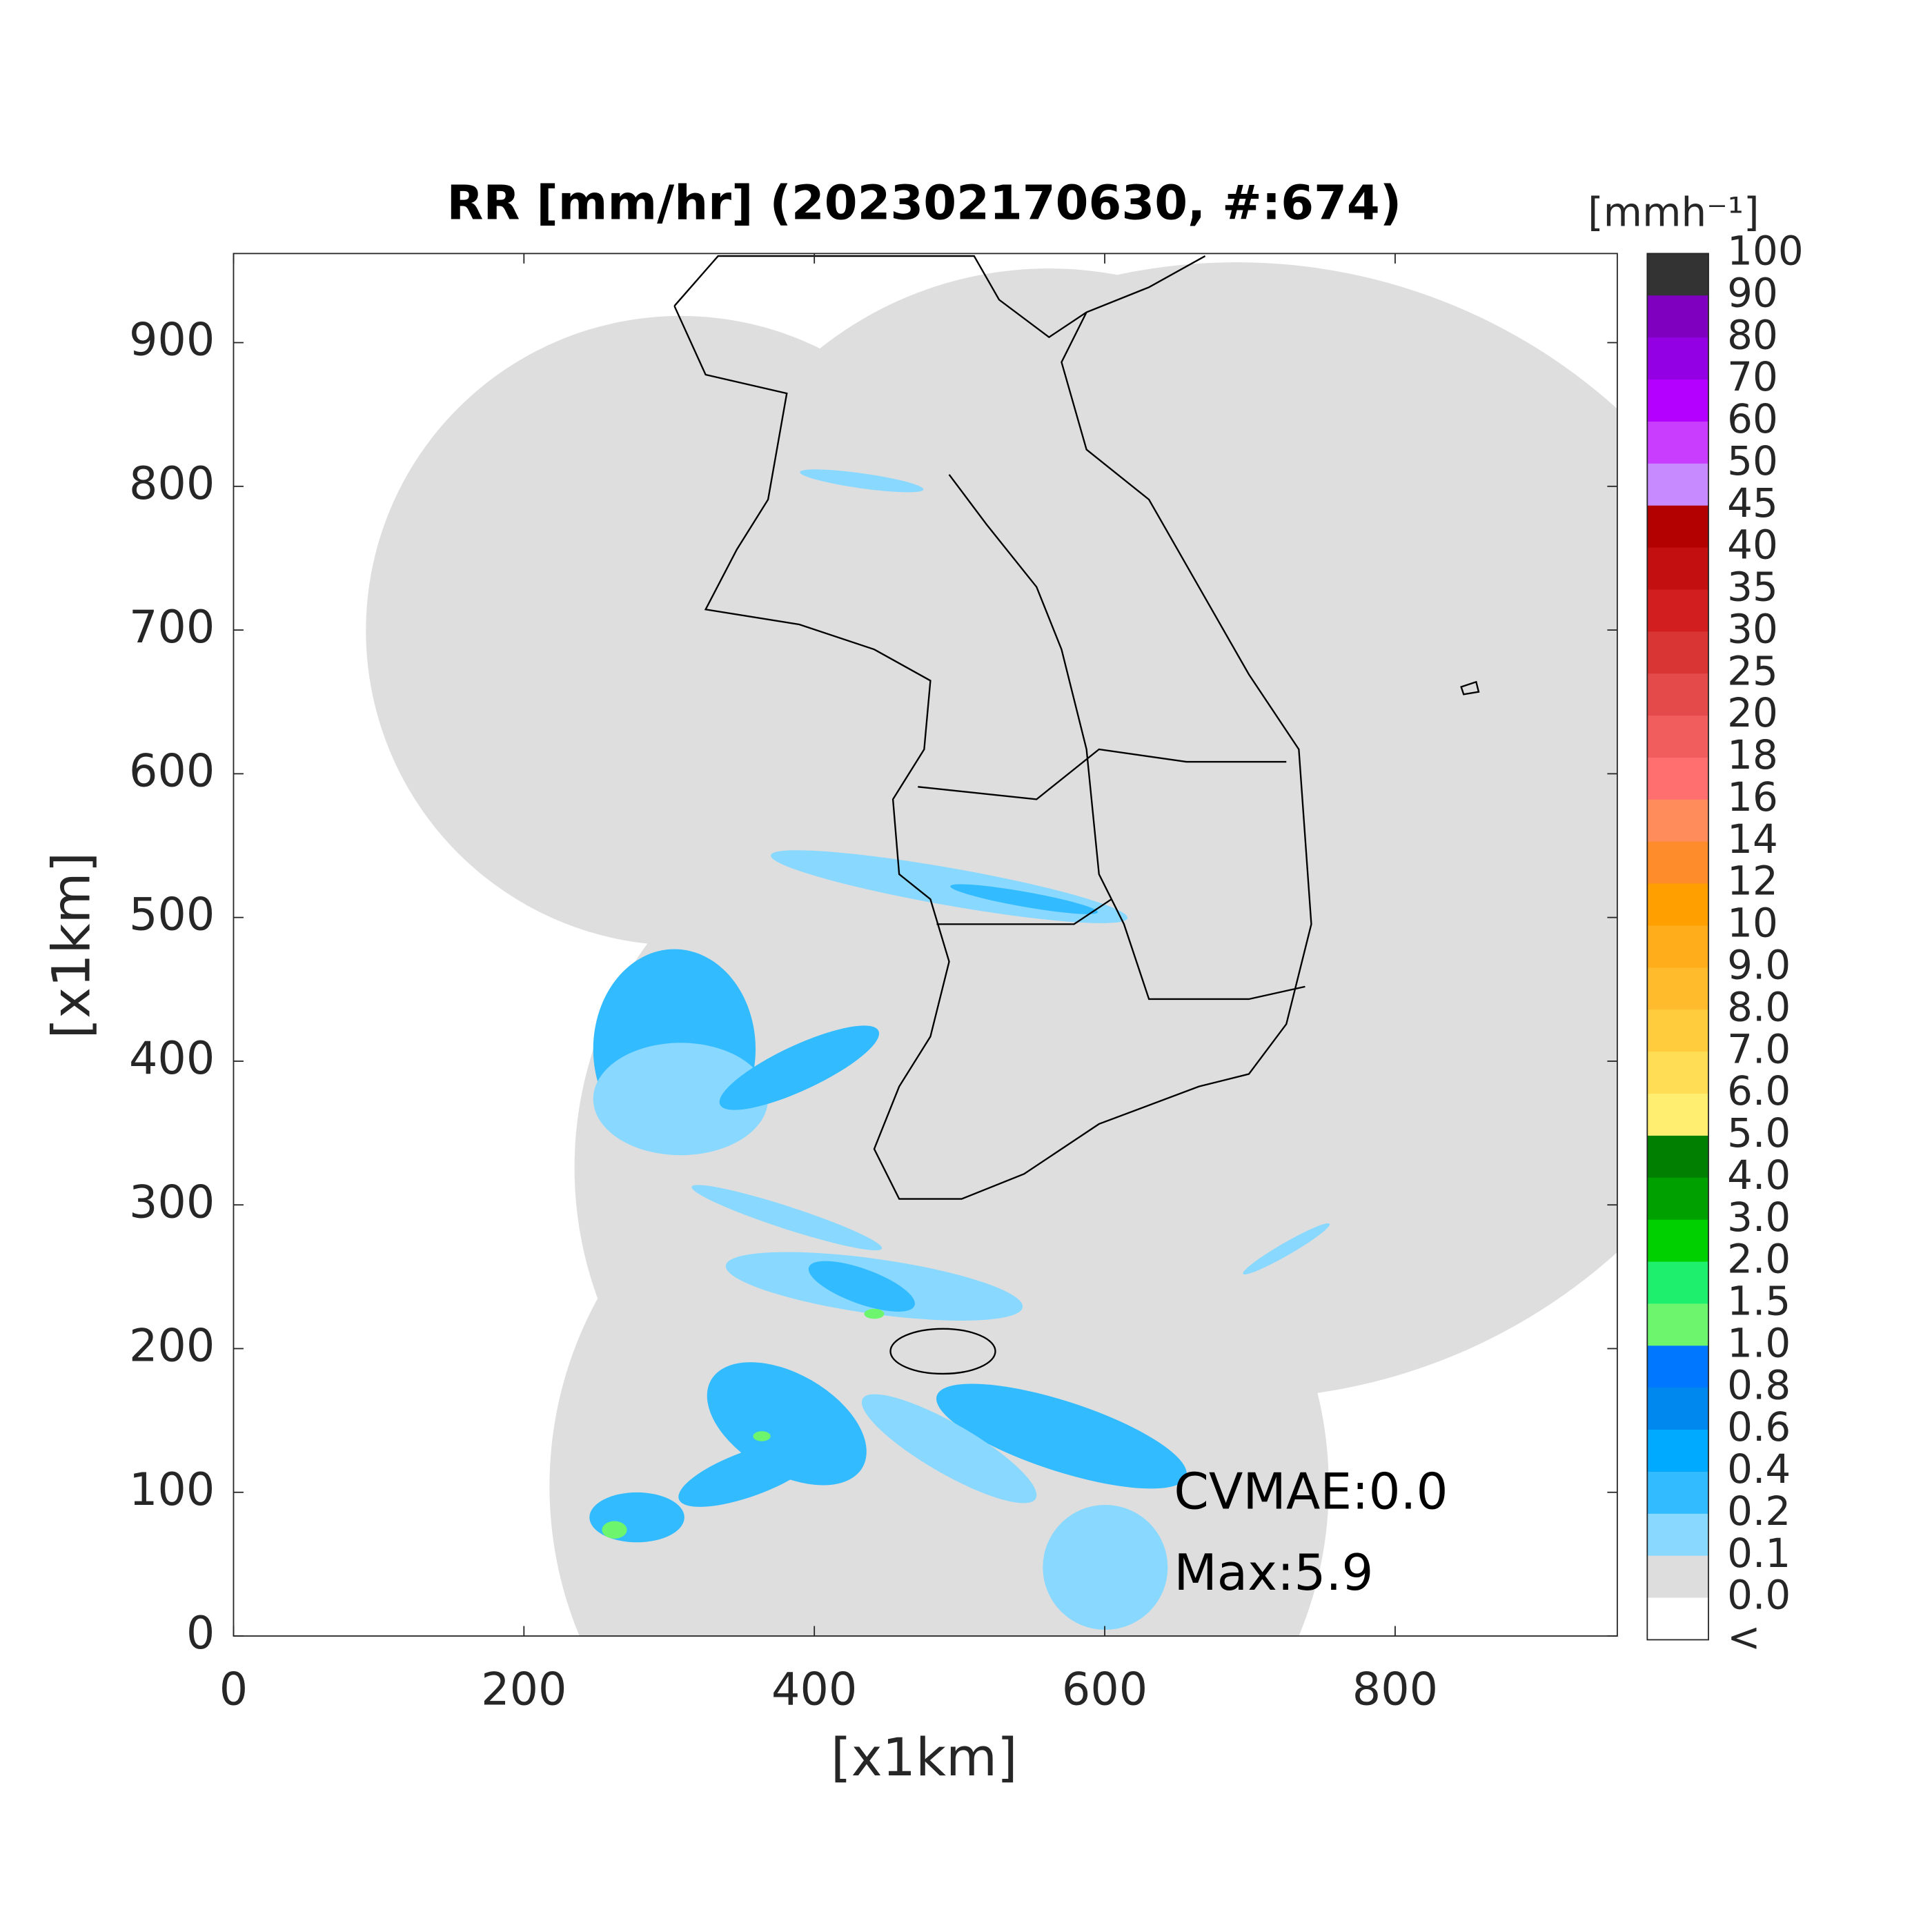 This screenshot has height=1932, width=1932. I want to click on colorbar-tick-label: 1.0, so click(1759, 1342).